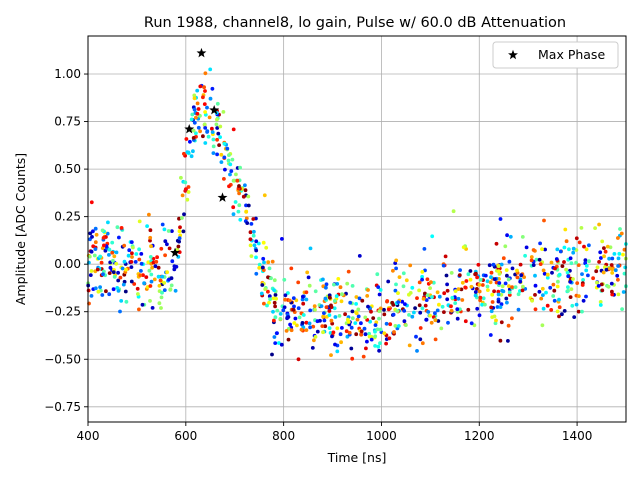  What do you see at coordinates (67, 122) in the screenshot?
I see `y-tick-label: 0.75` at bounding box center [67, 122].